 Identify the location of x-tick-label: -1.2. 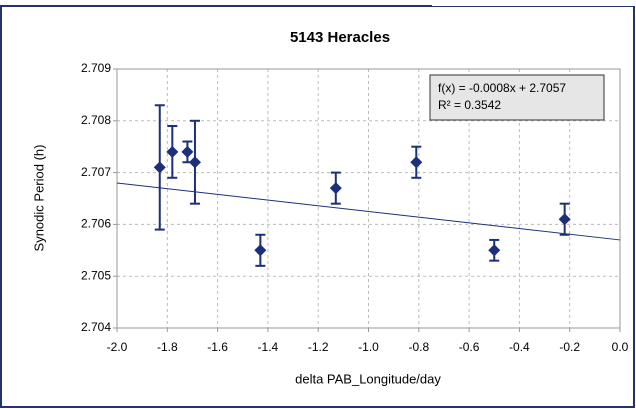
(318, 347).